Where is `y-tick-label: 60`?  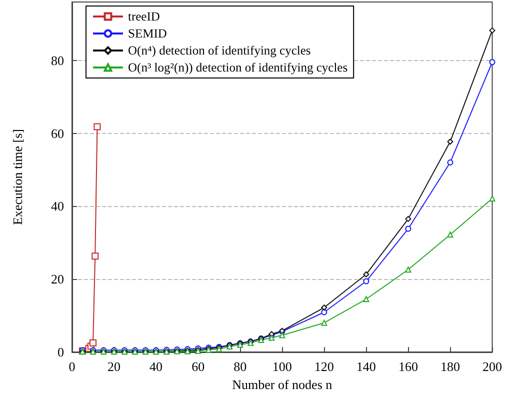 y-tick-label: 60 is located at coordinates (57, 133).